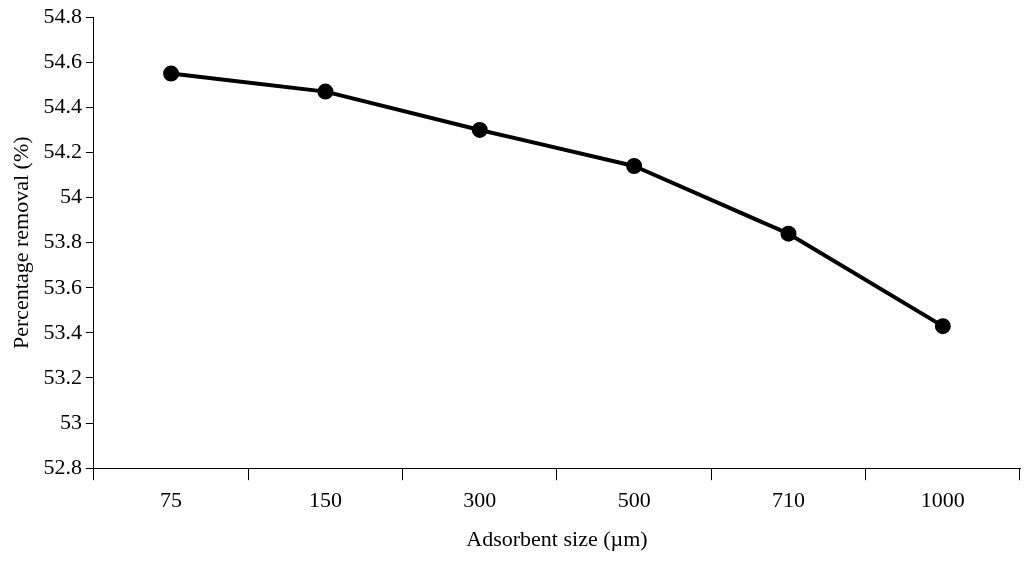  Describe the element at coordinates (62, 241) in the screenshot. I see `y-tick-label: 53.8` at that location.